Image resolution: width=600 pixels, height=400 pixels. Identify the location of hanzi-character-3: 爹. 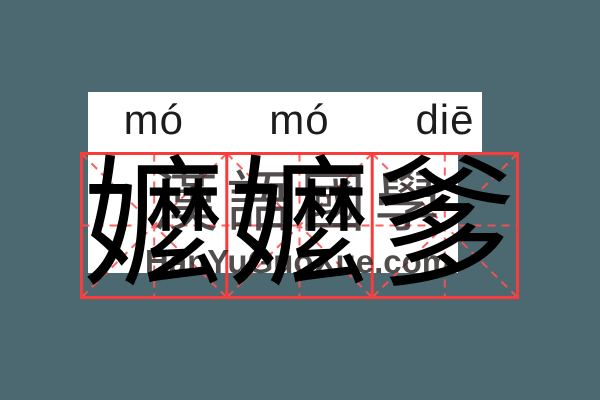
(444, 225).